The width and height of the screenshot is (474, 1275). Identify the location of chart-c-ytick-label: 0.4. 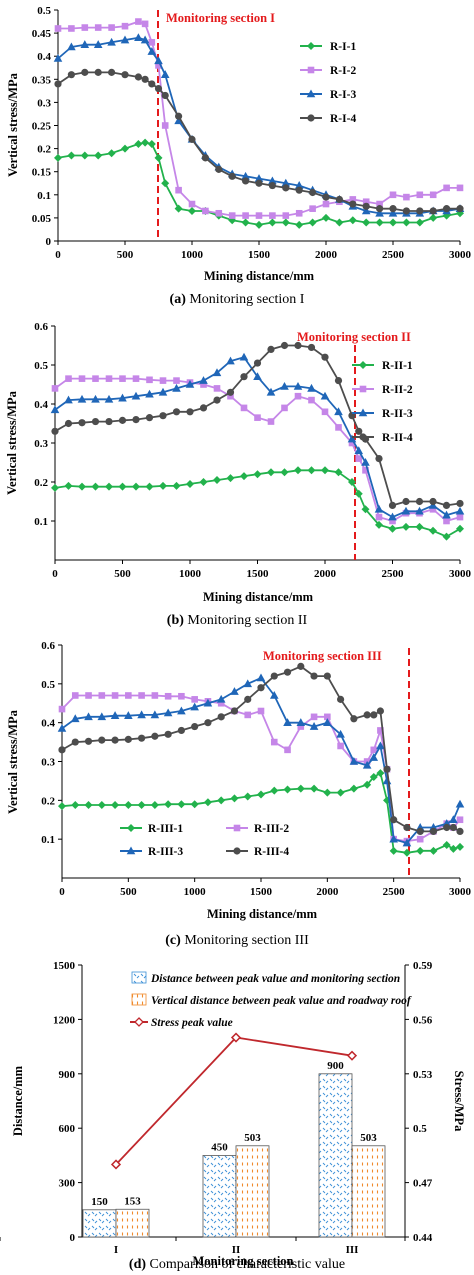
(48, 724).